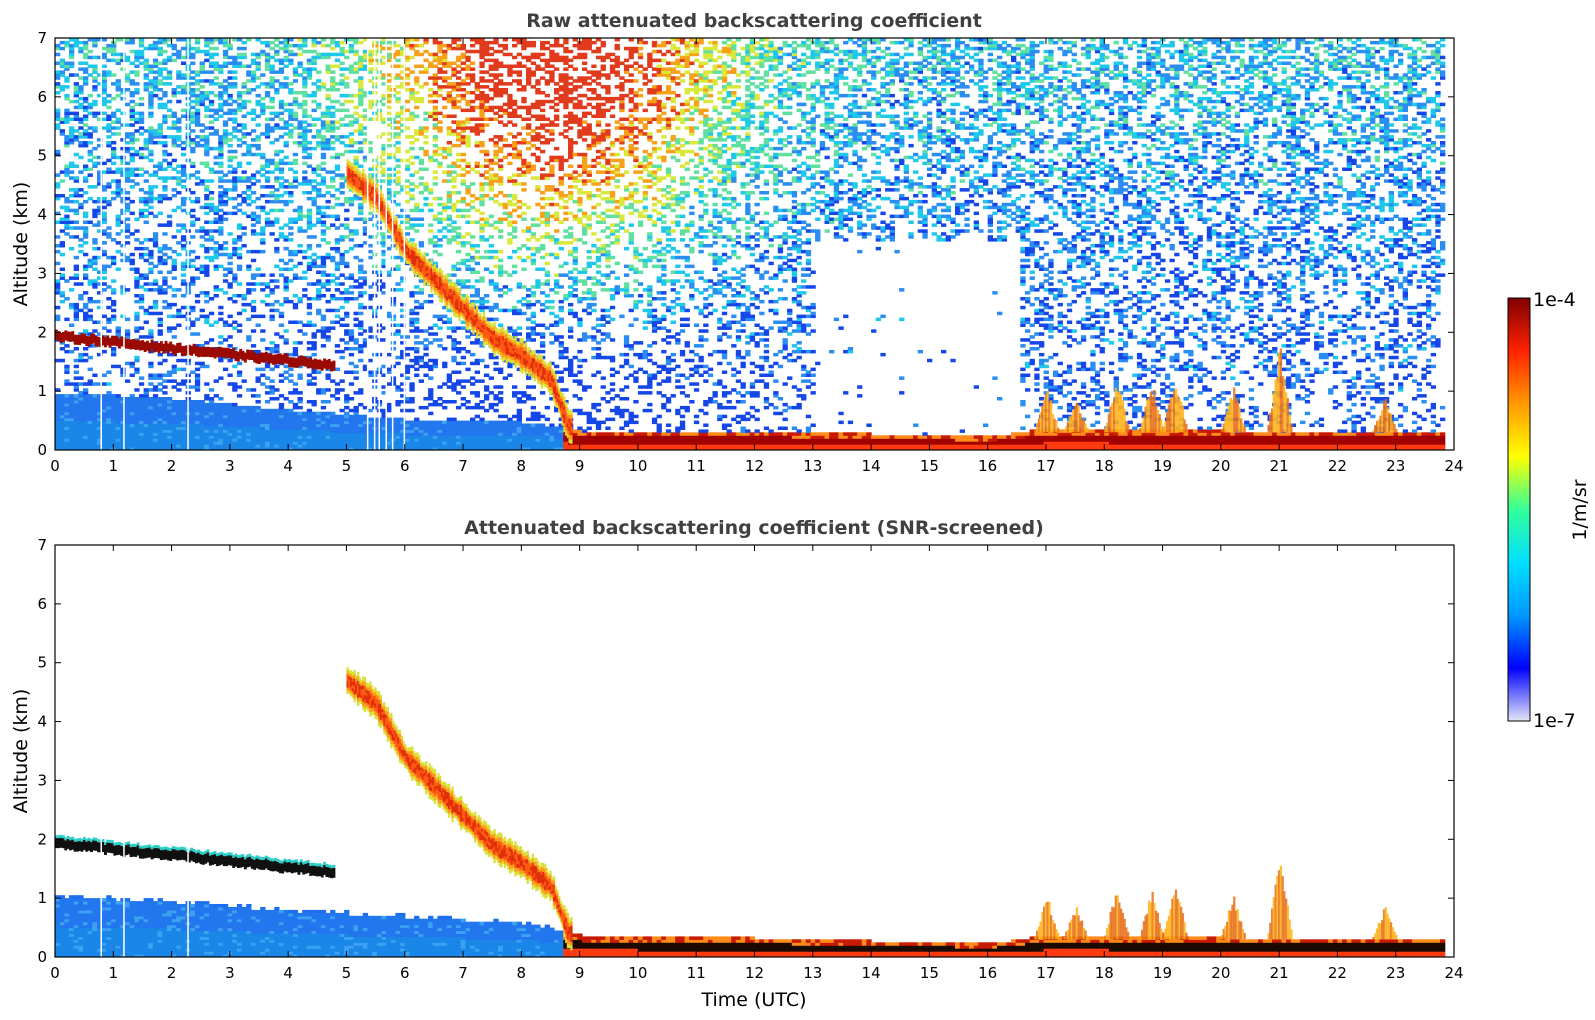 This screenshot has height=1020, width=1595. Describe the element at coordinates (21, 244) in the screenshot. I see `panel-raw-ylabel: Altitude (km)` at that location.